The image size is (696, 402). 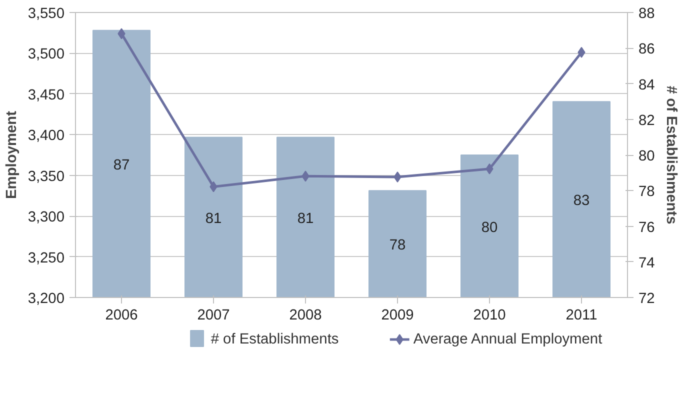 I want to click on y-tick-label: 3,250, so click(x=46, y=258).